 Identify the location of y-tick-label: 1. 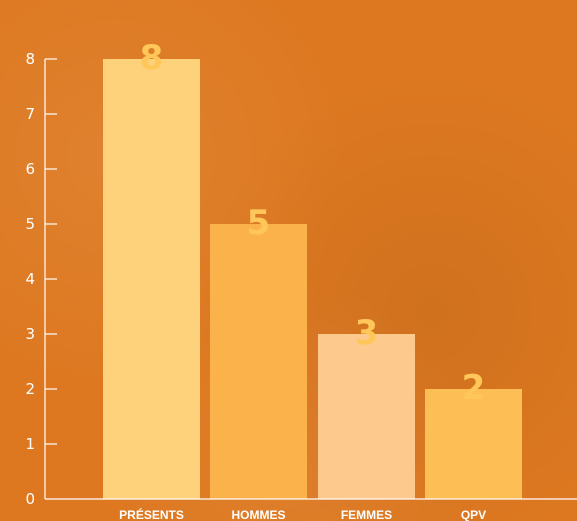
(30, 444).